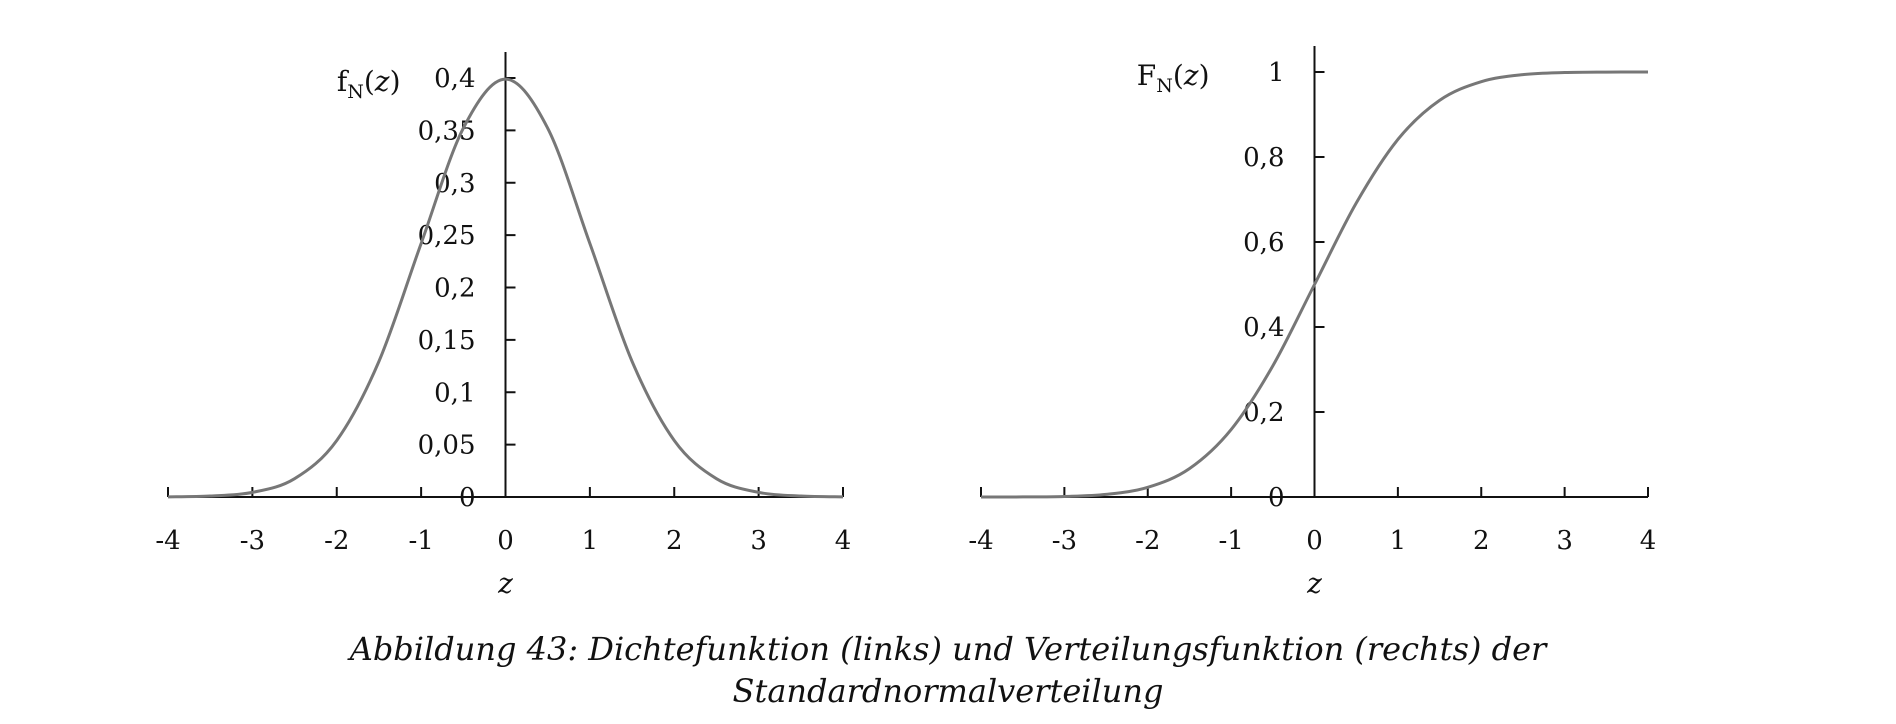 This screenshot has height=724, width=1896. Describe the element at coordinates (420, 541) in the screenshot. I see `density-x-tick-label: -1` at that location.